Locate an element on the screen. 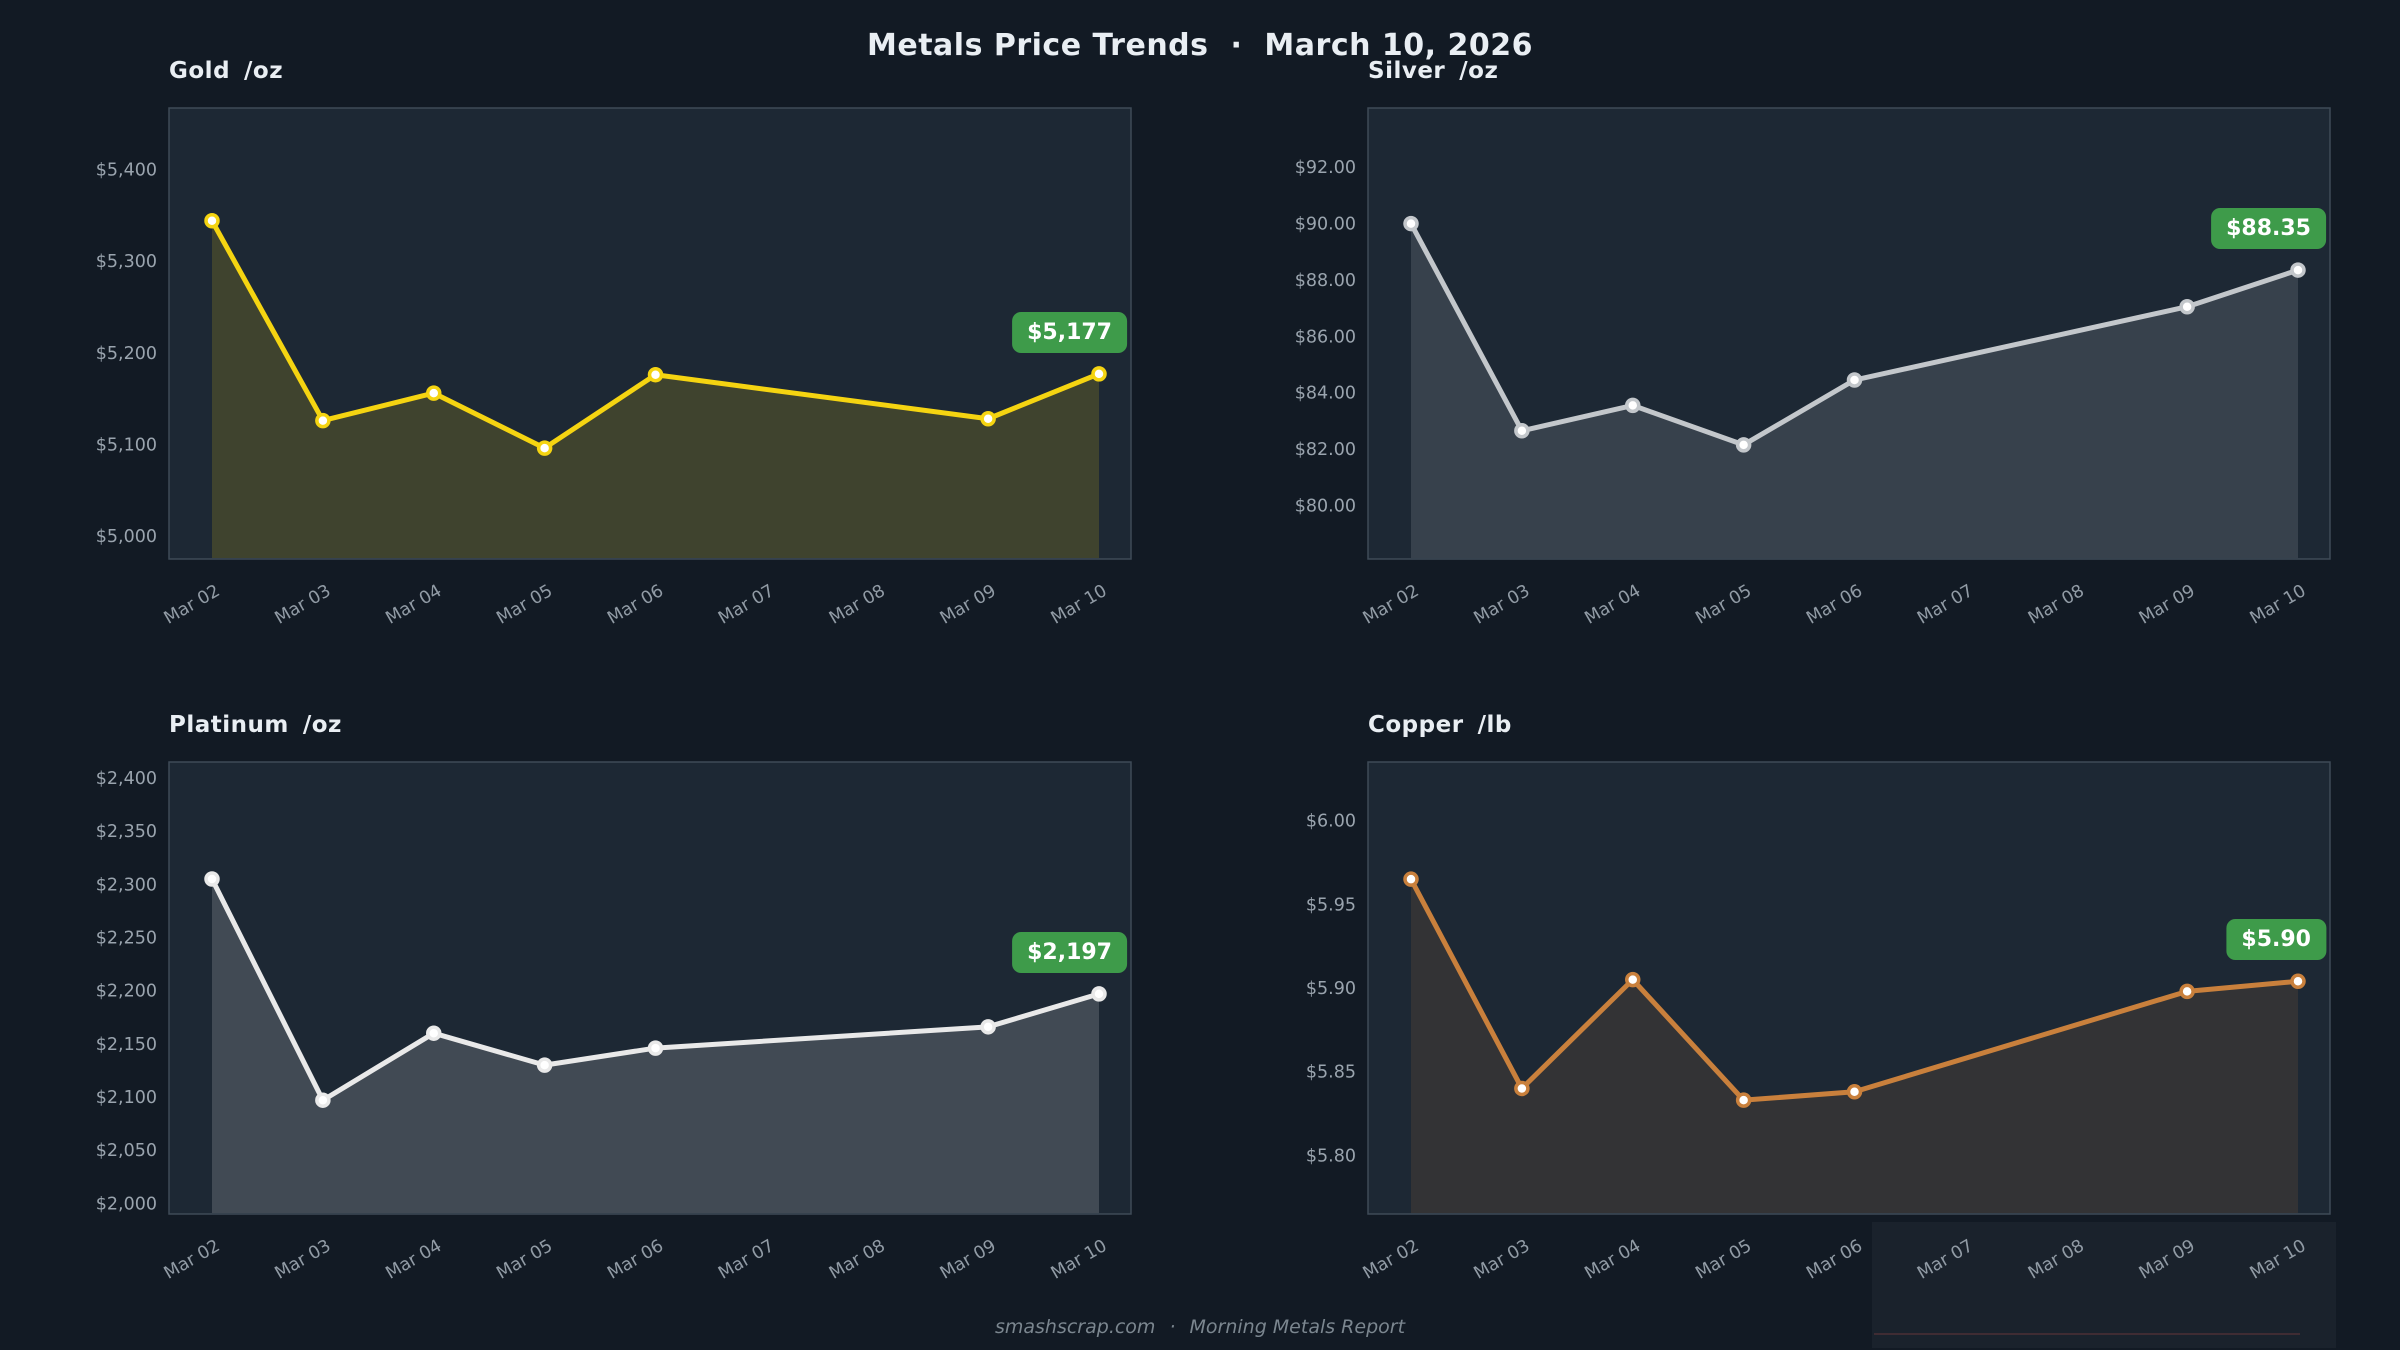 The height and width of the screenshot is (1350, 2400). svg-text: $2,200 is located at coordinates (126, 992).